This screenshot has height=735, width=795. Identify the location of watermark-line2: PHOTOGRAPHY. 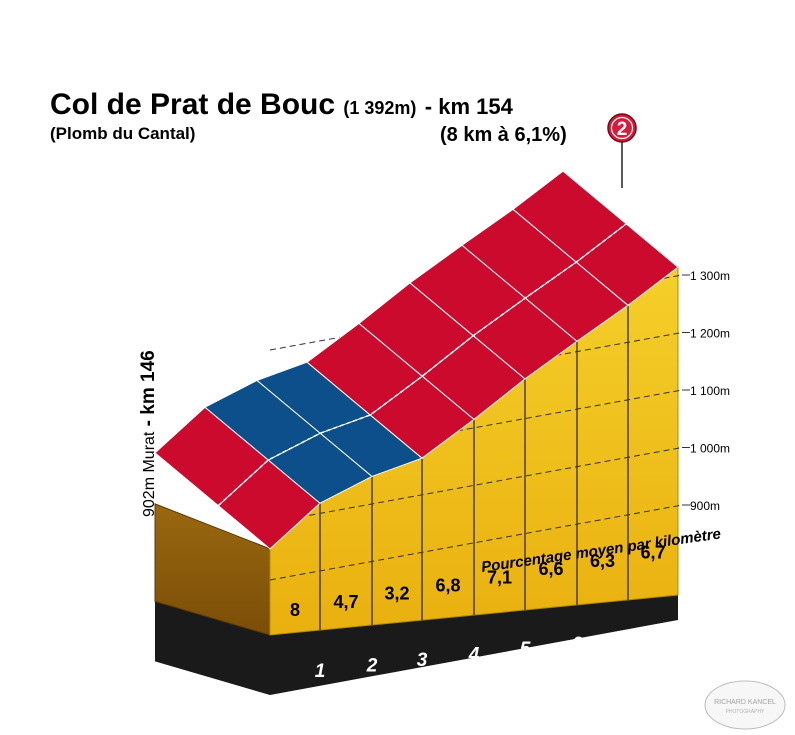
(745, 712).